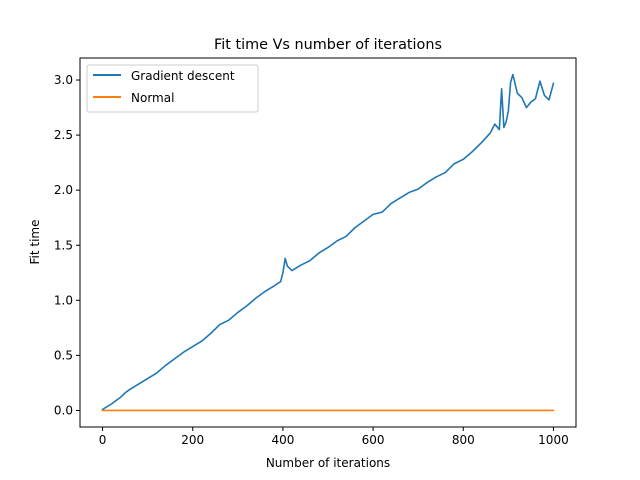 The height and width of the screenshot is (480, 640). What do you see at coordinates (63, 300) in the screenshot?
I see `y-tick-label: 1.0` at bounding box center [63, 300].